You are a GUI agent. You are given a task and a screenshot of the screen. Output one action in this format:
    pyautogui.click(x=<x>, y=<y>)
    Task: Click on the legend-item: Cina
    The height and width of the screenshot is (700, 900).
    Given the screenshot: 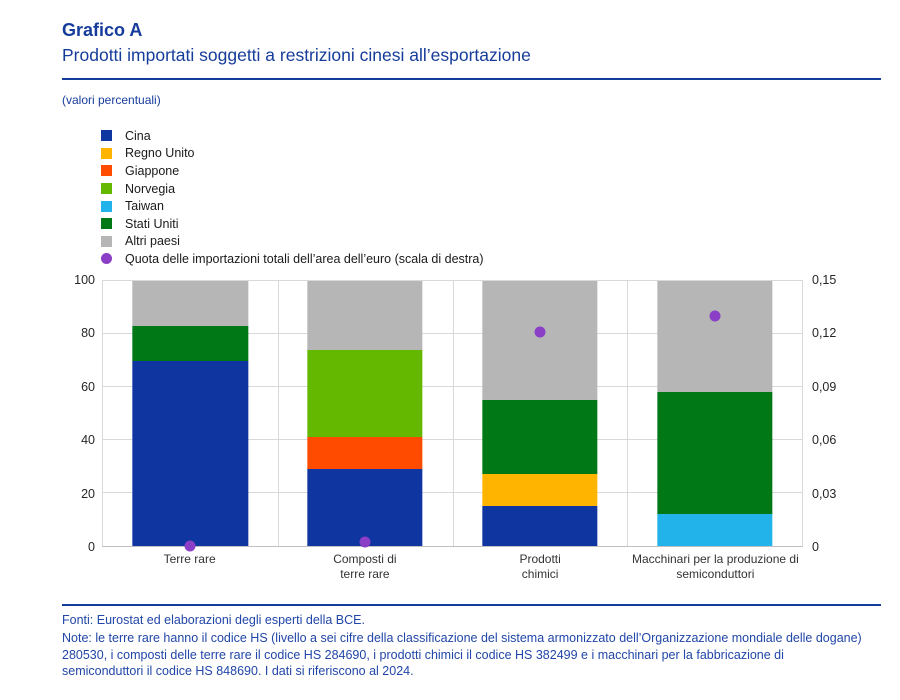 What is the action you would take?
    pyautogui.click(x=292, y=136)
    